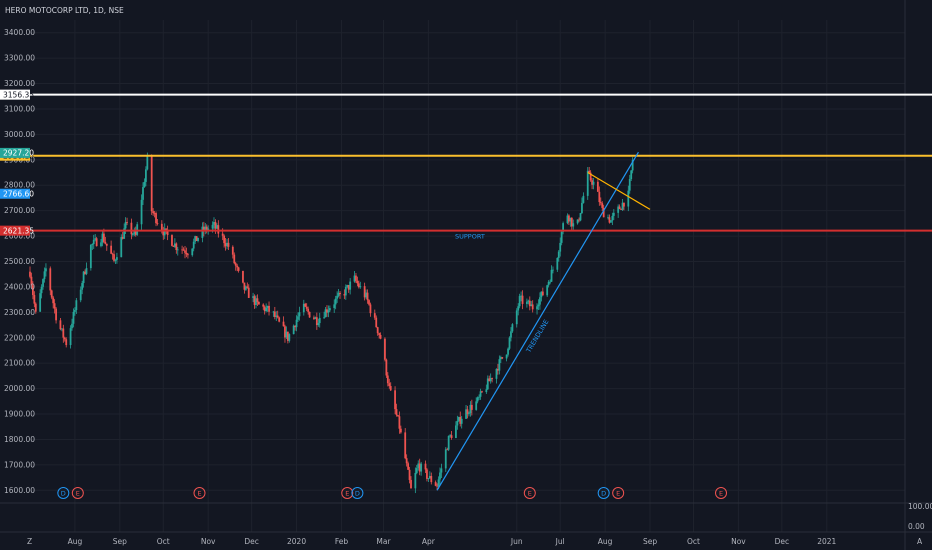 The height and width of the screenshot is (550, 932). Describe the element at coordinates (826, 541) in the screenshot. I see `time-tick-label: 2021` at that location.